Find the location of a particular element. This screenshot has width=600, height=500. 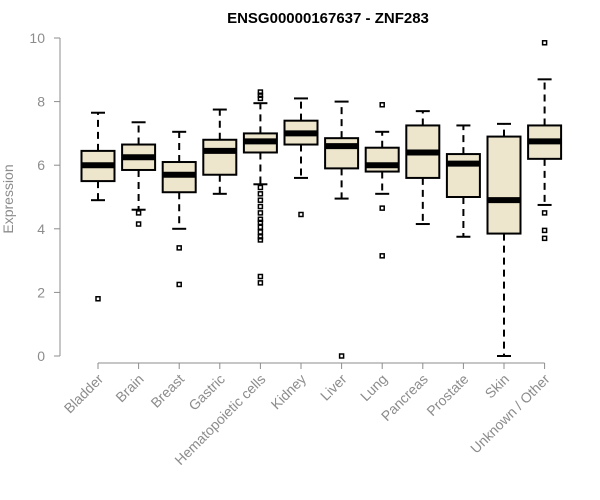

x-tick-label: Lung is located at coordinates (373, 387).